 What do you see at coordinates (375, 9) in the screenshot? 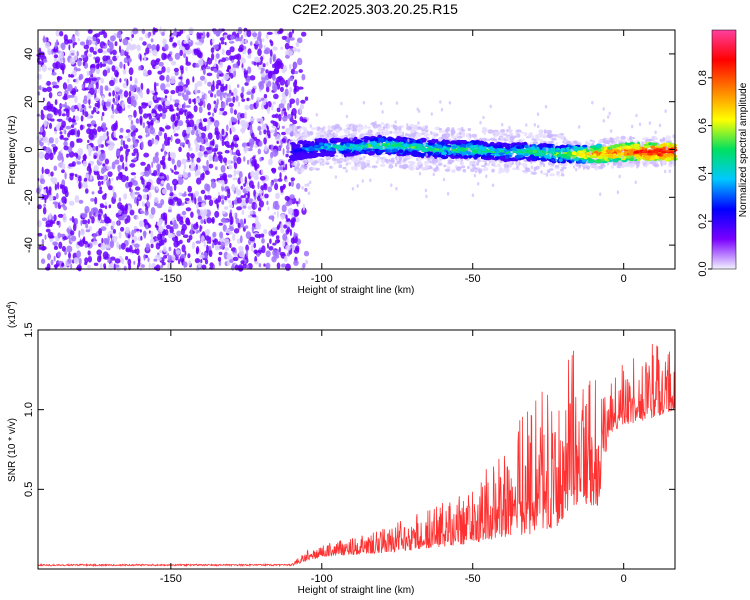
I see `chart-title: C2E2.2025.303.20.25.R15` at bounding box center [375, 9].